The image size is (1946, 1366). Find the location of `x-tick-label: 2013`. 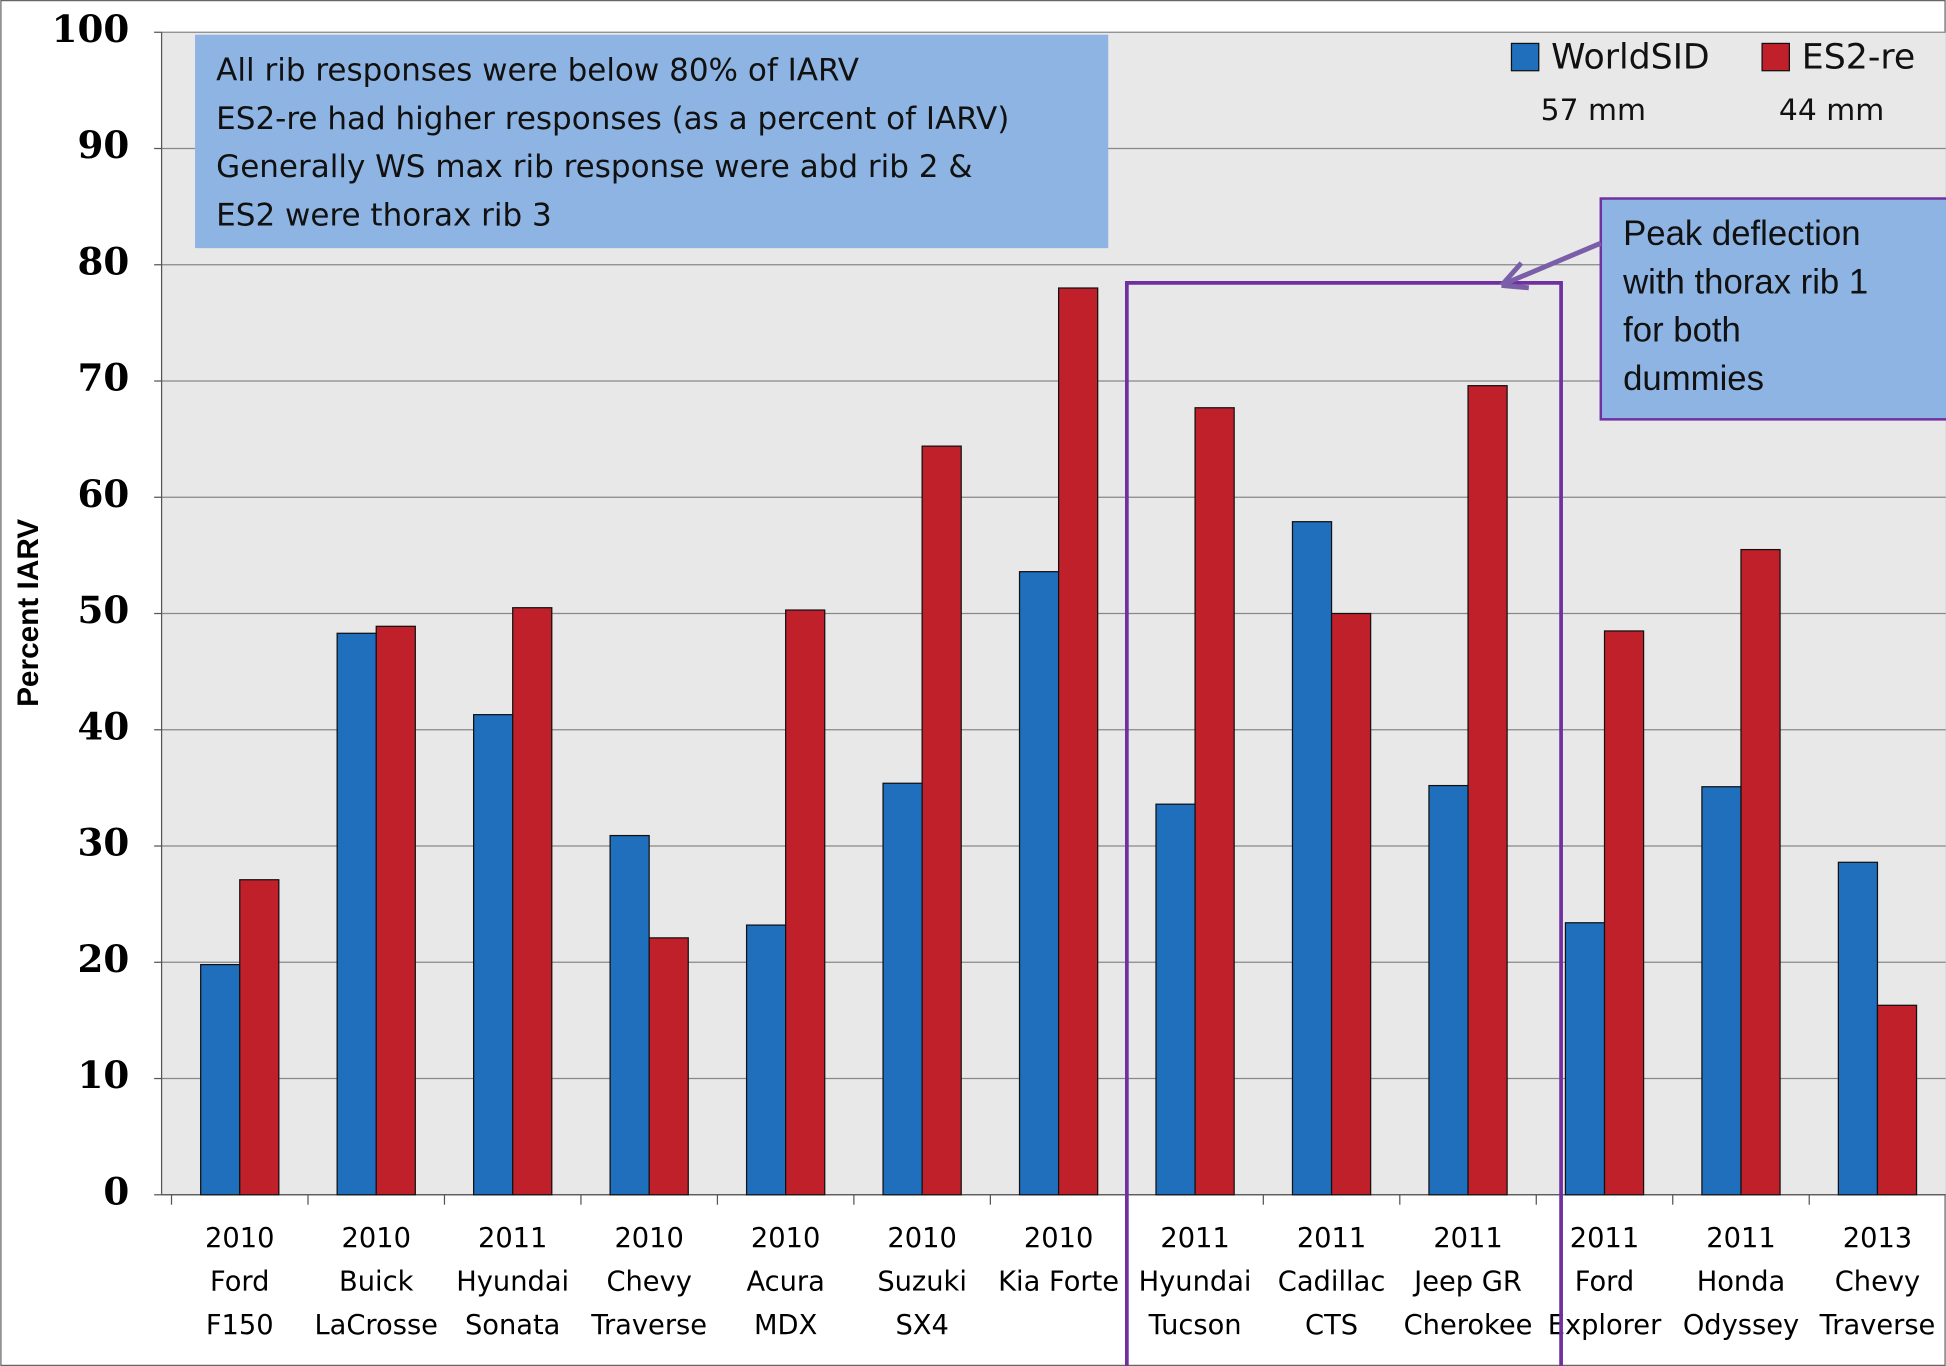

x-tick-label: 2013 is located at coordinates (1877, 1238).